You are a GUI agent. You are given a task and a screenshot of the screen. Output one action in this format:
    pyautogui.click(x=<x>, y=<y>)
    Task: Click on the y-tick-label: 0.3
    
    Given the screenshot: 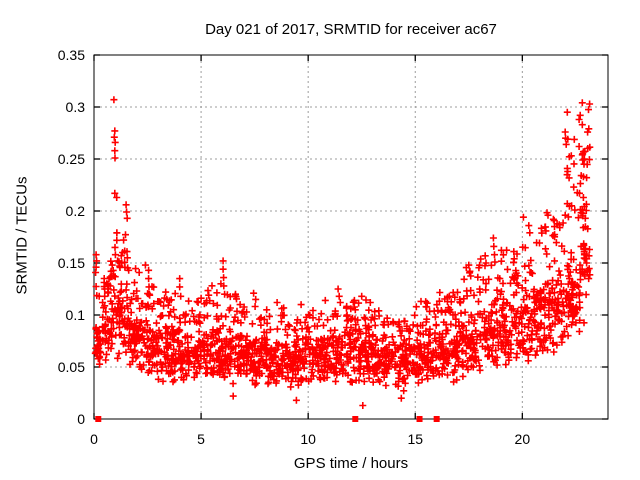 What is the action you would take?
    pyautogui.click(x=76, y=107)
    